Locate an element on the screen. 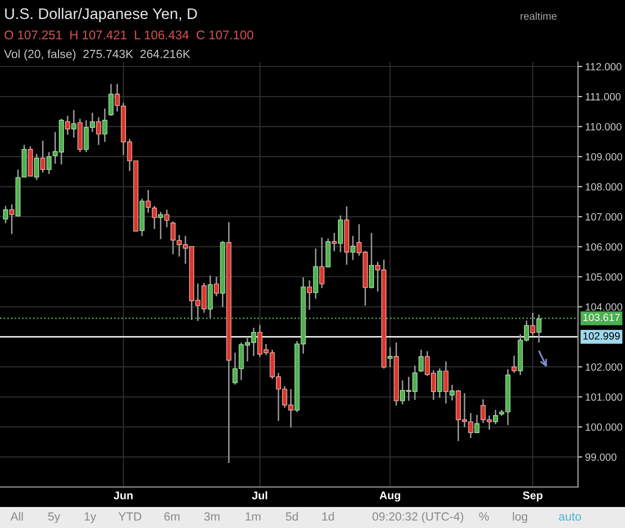 Image resolution: width=625 pixels, height=528 pixels. text: 5d is located at coordinates (292, 516).